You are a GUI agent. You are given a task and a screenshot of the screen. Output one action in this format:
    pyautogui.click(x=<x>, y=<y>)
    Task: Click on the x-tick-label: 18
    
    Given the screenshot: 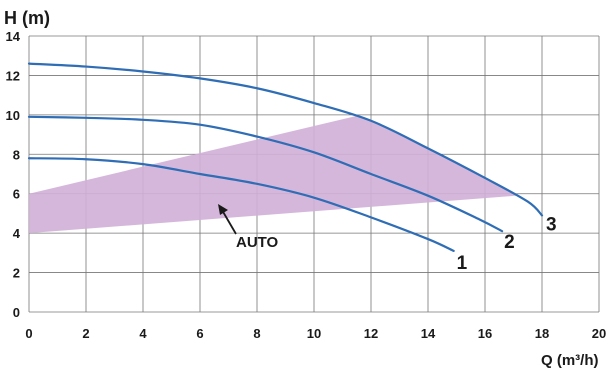 What is the action you would take?
    pyautogui.click(x=542, y=333)
    